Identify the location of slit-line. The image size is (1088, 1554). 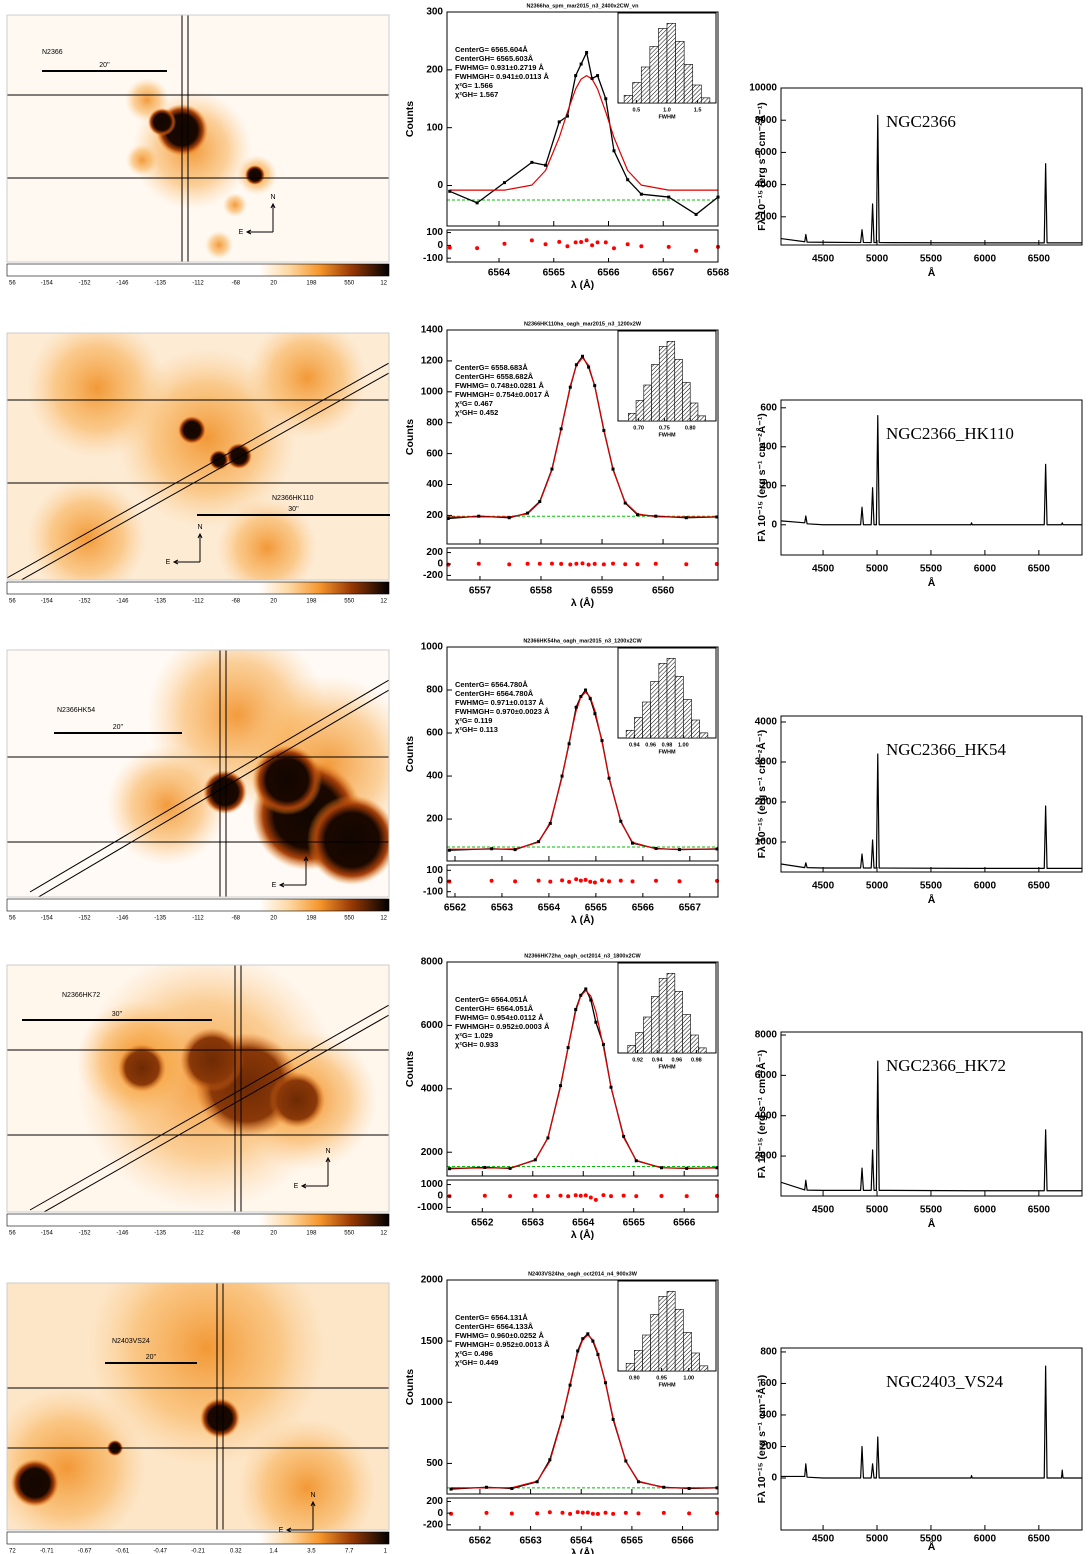
(209, 786).